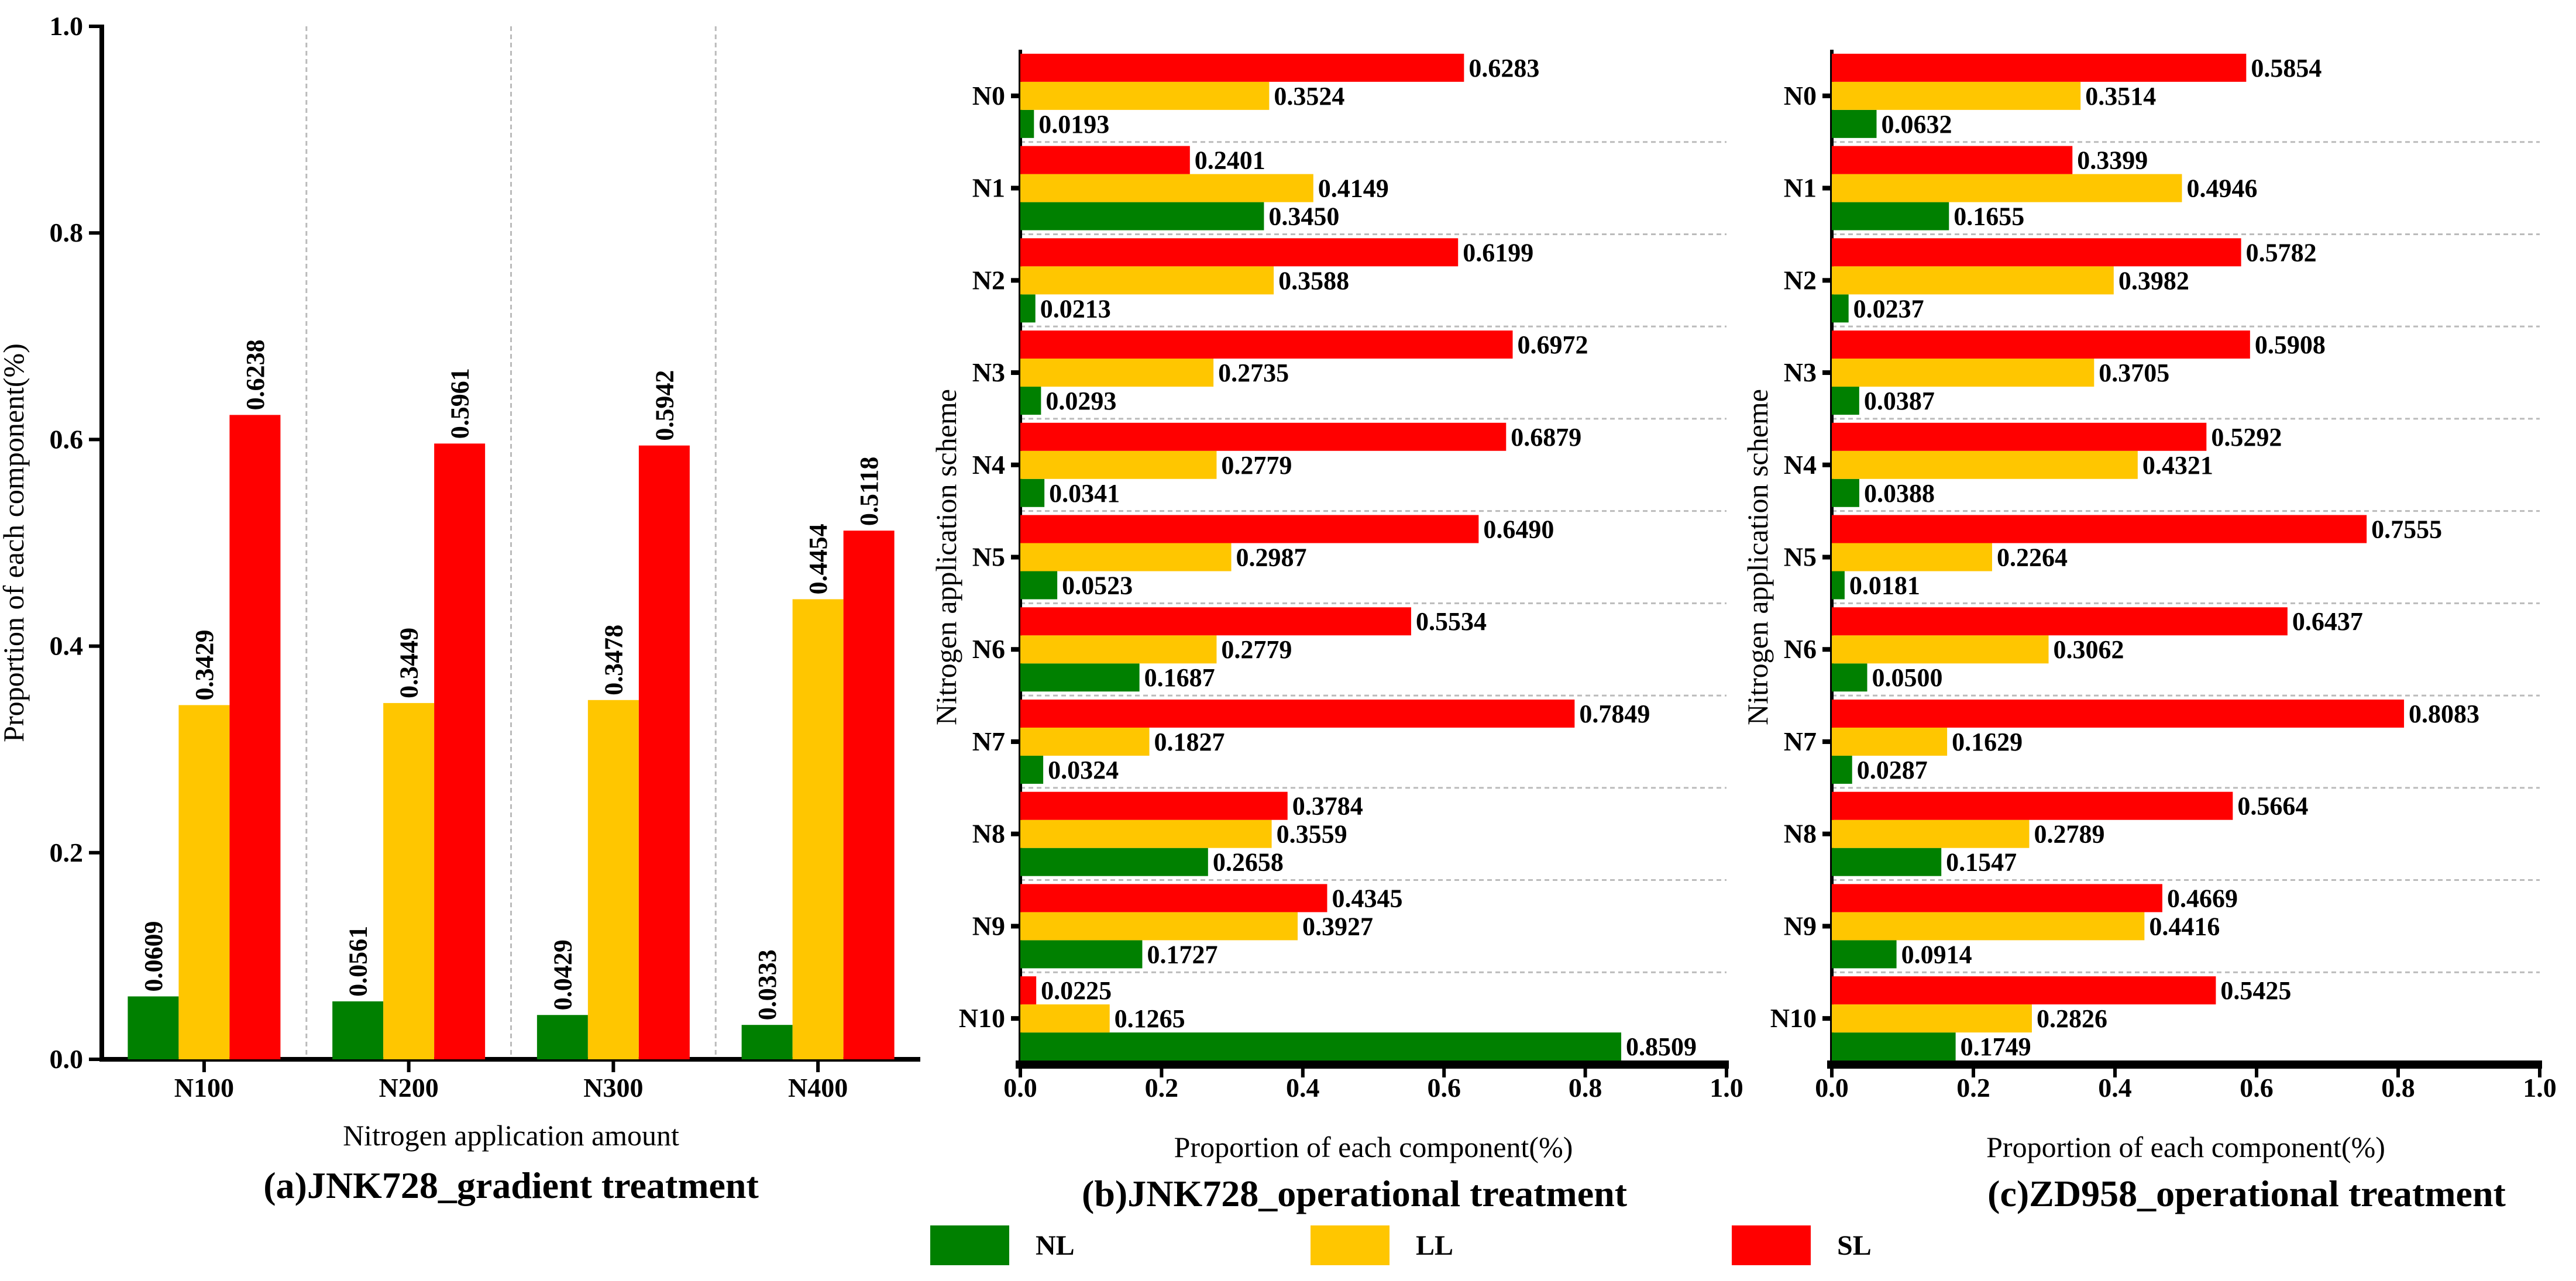 The height and width of the screenshot is (1281, 2576). Describe the element at coordinates (2255, 990) in the screenshot. I see `data-label: 0.5425` at that location.